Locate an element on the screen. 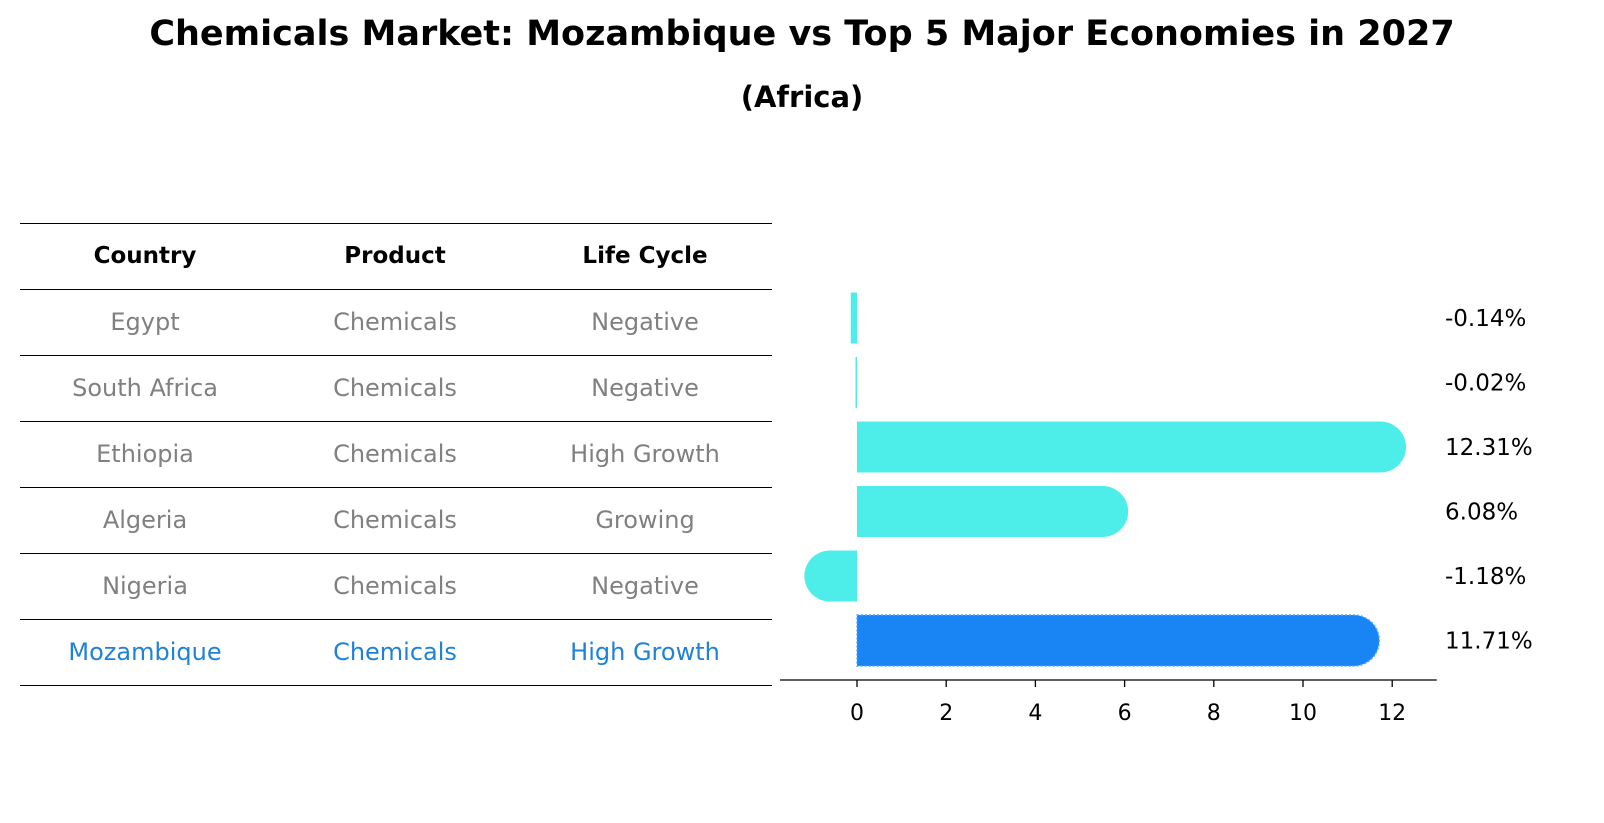  table-cell-country: Egypt is located at coordinates (145, 322).